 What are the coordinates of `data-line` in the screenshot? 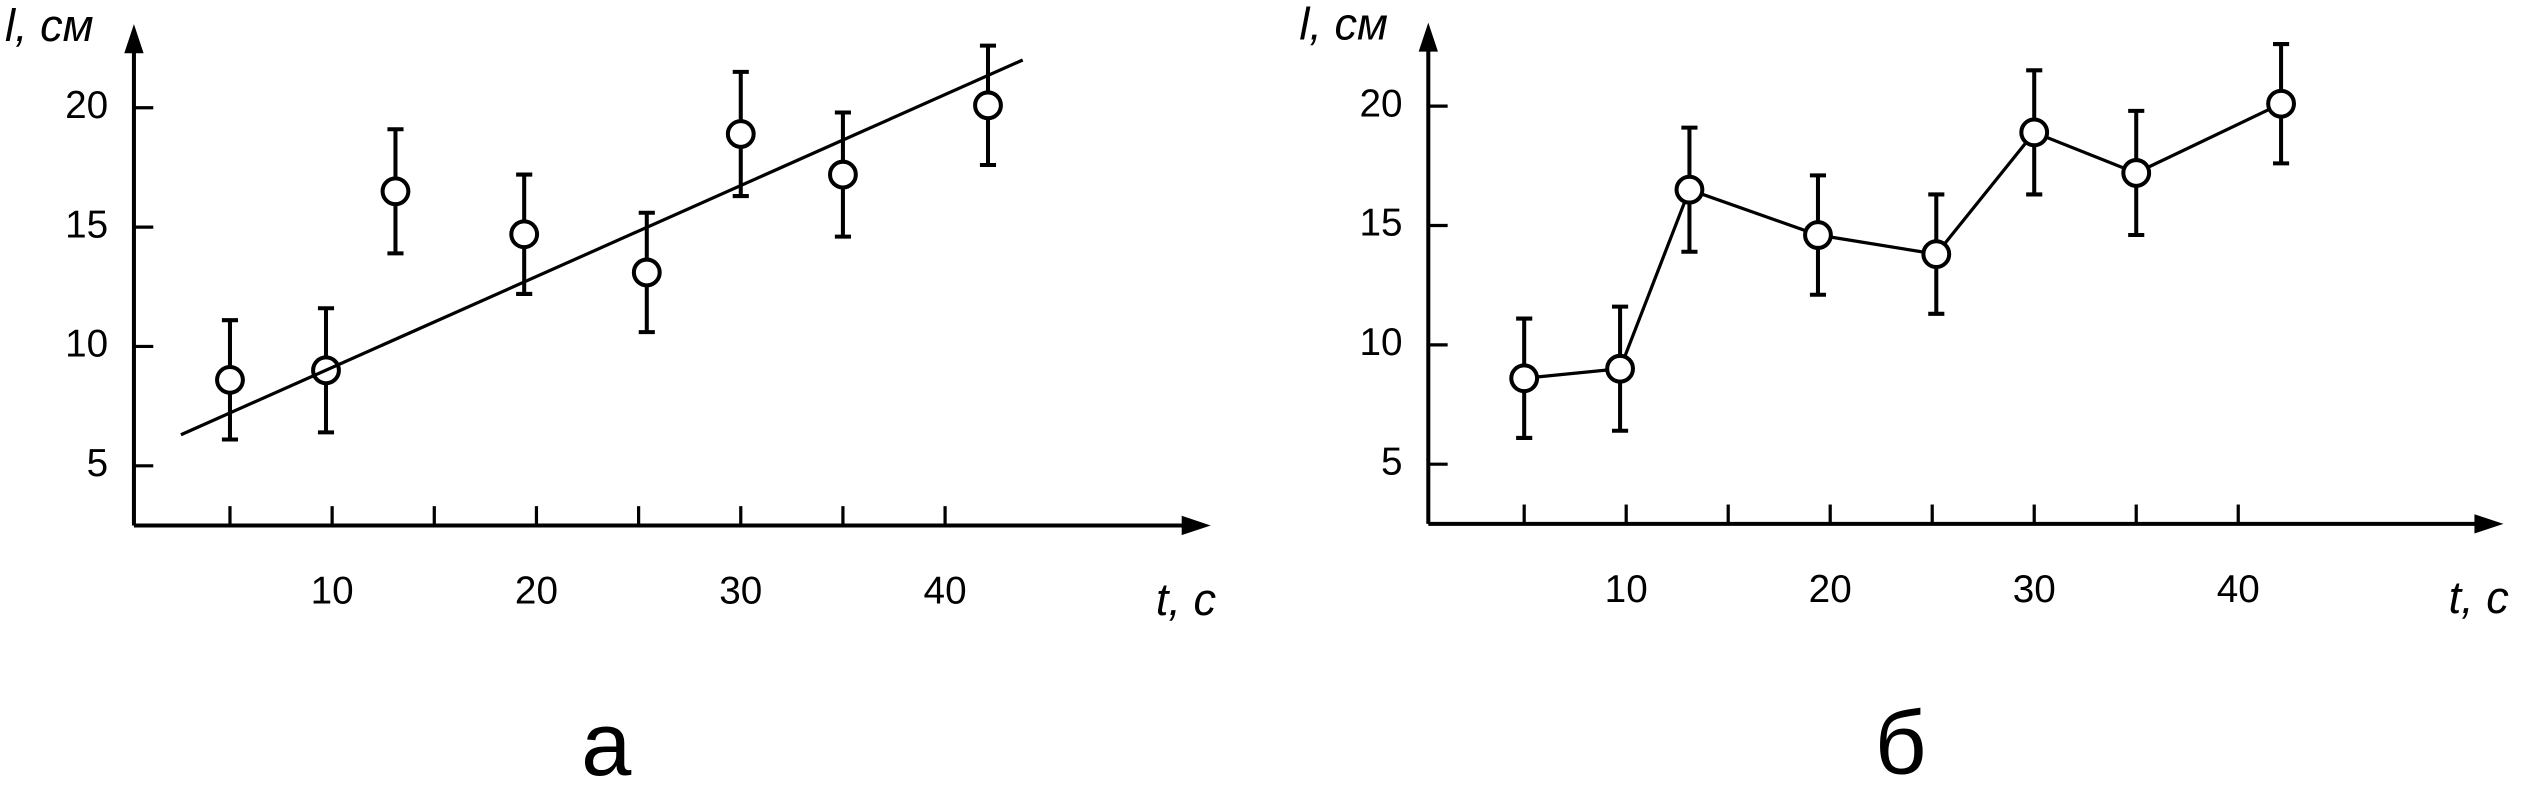 It's located at (1903, 241).